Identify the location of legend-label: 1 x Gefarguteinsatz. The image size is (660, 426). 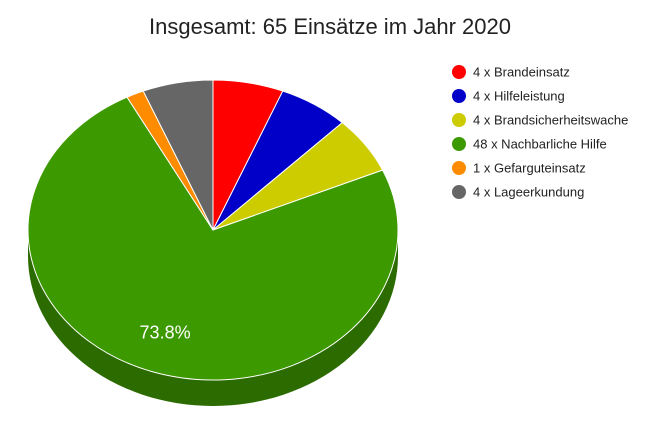
(529, 167).